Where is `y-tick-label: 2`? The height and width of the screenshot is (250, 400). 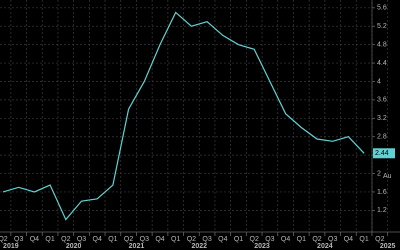
y-tick-label: 2 is located at coordinates (379, 173).